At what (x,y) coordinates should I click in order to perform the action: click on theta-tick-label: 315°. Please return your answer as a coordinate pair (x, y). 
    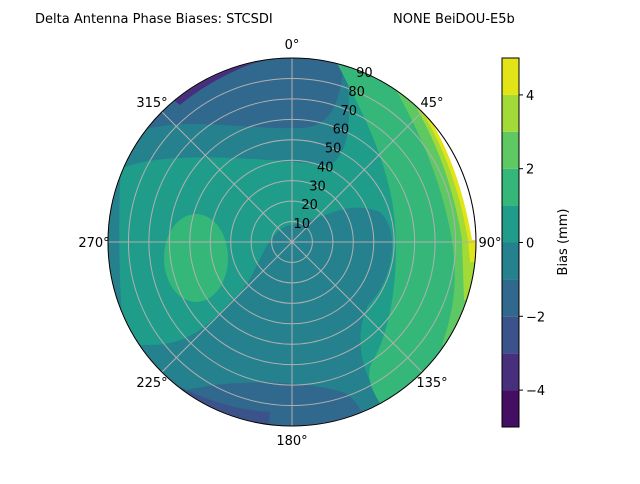
    Looking at the image, I should click on (151, 103).